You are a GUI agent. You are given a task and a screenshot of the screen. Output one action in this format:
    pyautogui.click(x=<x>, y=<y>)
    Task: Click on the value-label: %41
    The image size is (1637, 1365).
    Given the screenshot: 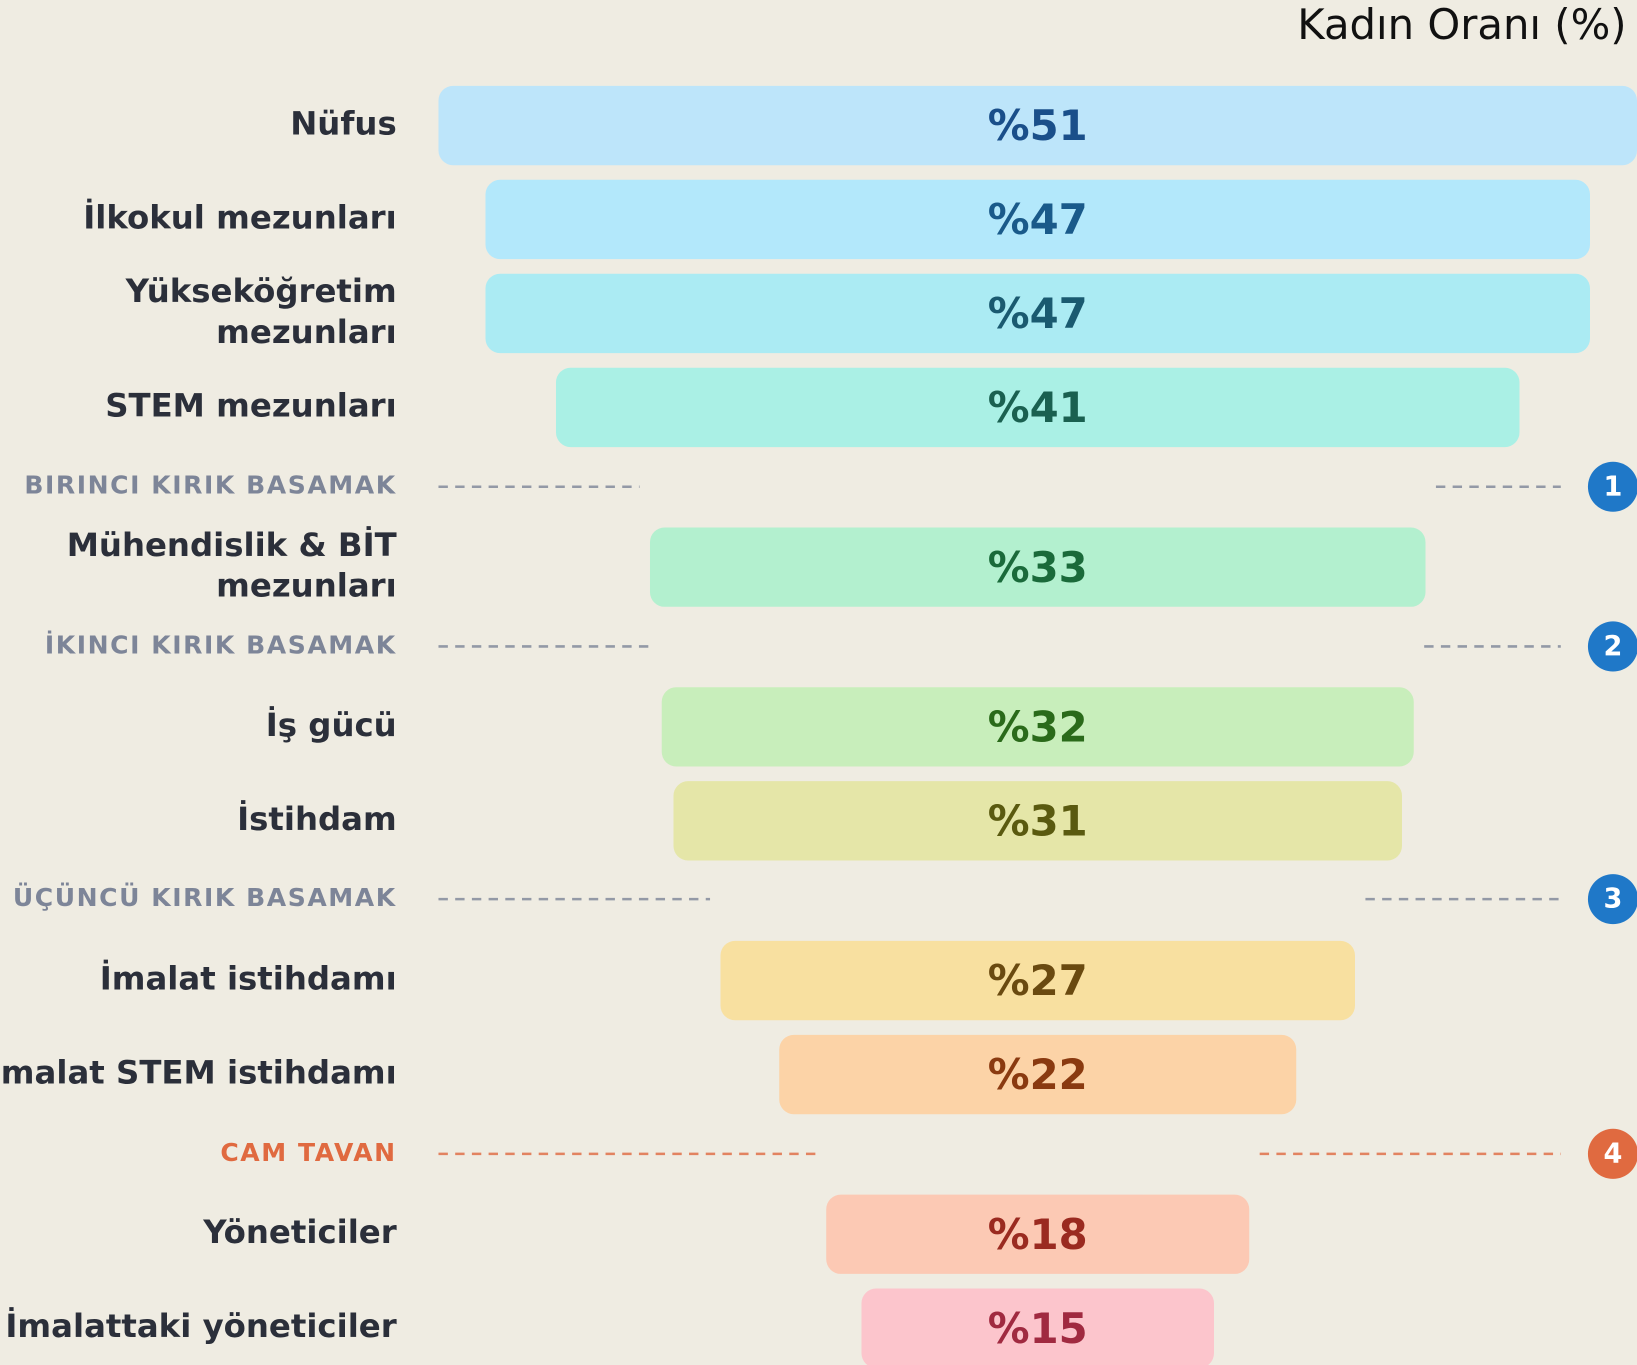 What is the action you would take?
    pyautogui.click(x=1038, y=407)
    